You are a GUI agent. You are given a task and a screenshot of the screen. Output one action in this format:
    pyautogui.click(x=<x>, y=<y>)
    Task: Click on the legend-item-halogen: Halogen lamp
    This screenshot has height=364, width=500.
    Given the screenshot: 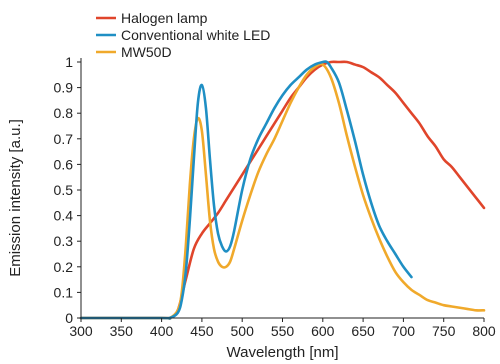 What is the action you would take?
    pyautogui.click(x=152, y=18)
    